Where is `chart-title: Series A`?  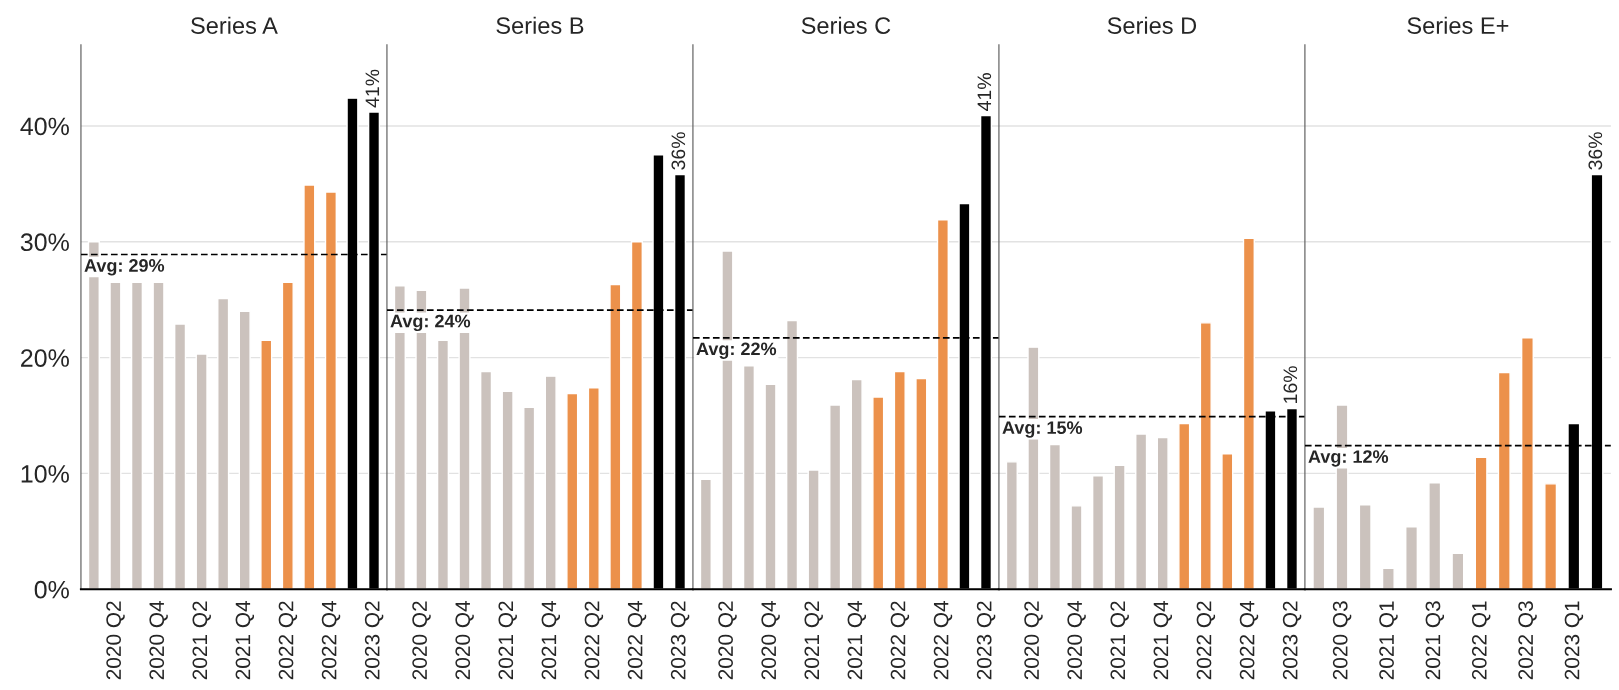
chart-title: Series A is located at coordinates (234, 25).